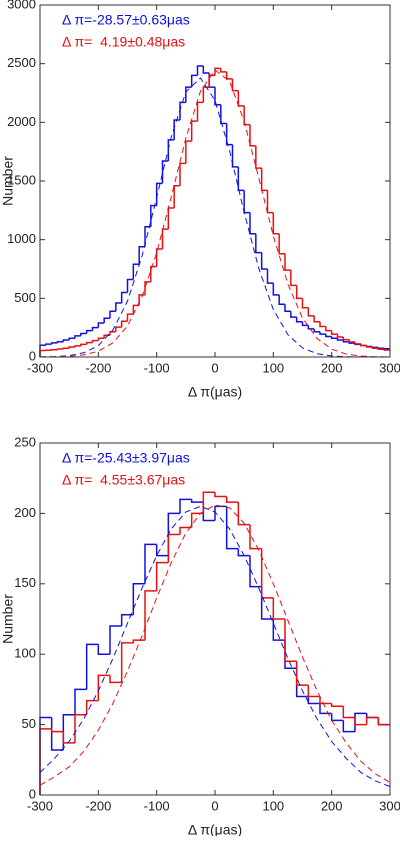  What do you see at coordinates (21, 62) in the screenshot?
I see `y-tick-label: 2500` at bounding box center [21, 62].